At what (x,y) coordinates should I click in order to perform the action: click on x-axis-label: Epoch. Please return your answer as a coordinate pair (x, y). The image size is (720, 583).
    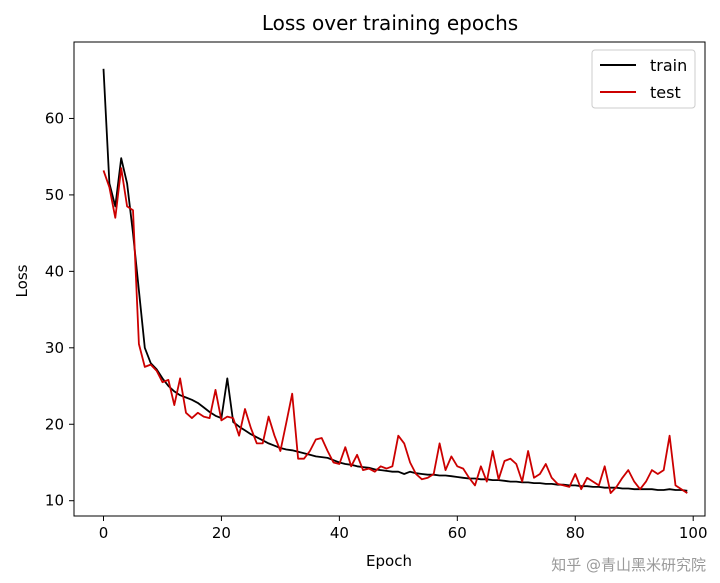
    Looking at the image, I should click on (389, 561).